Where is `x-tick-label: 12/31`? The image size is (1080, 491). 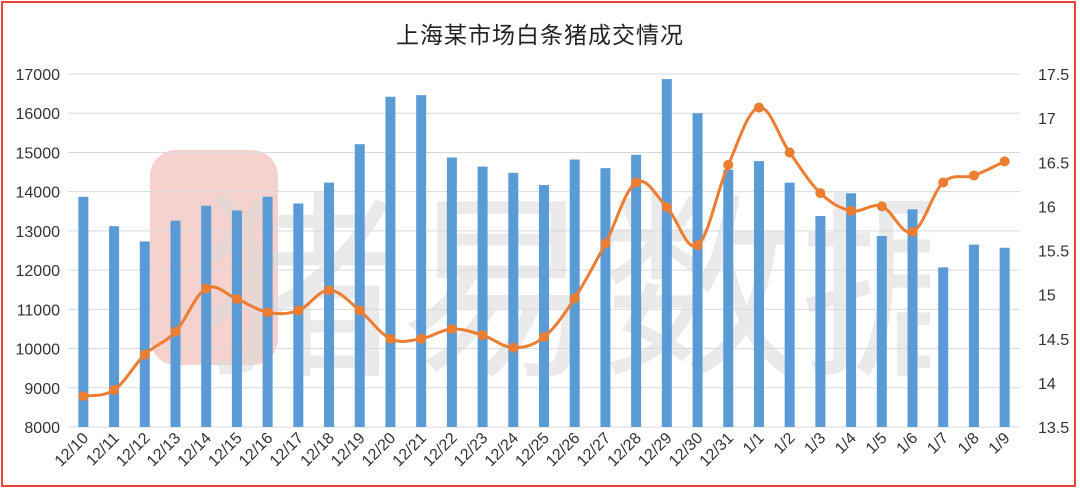 x-tick-label: 12/31 is located at coordinates (717, 450).